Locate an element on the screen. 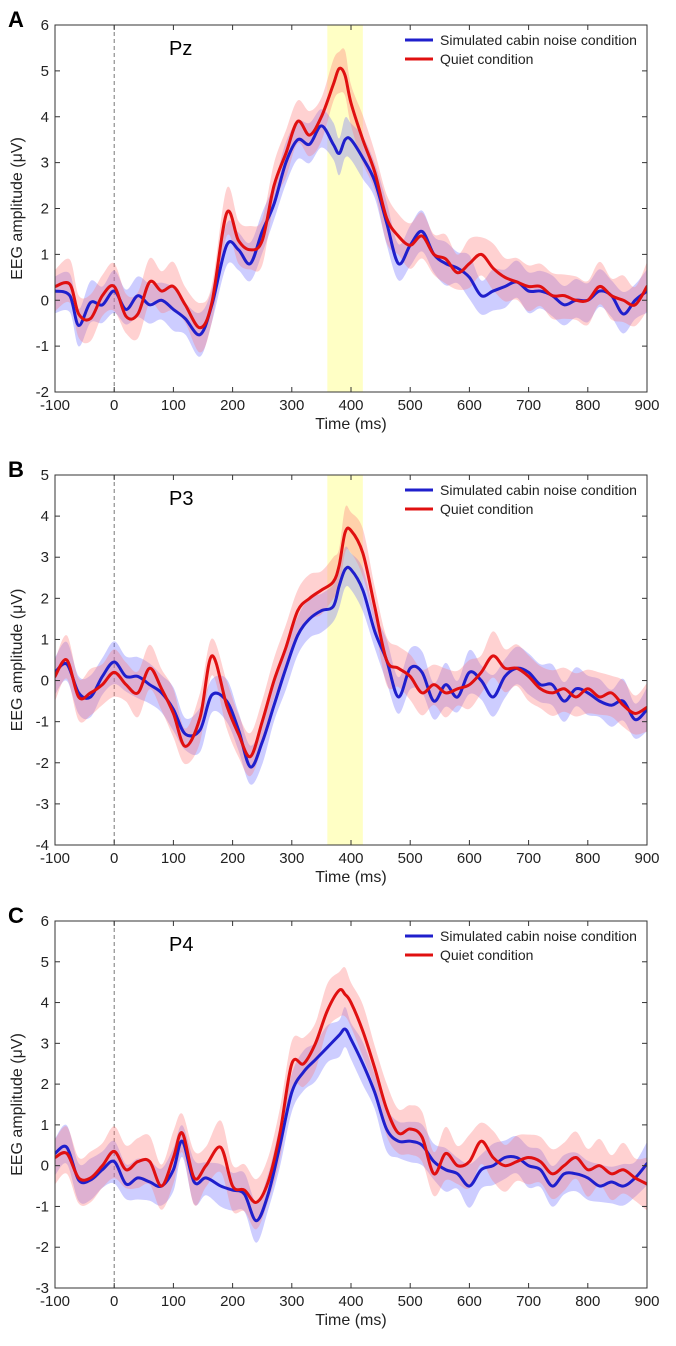 The width and height of the screenshot is (676, 1346). panel-c-y-tick-label: -2 is located at coordinates (42, 1247).